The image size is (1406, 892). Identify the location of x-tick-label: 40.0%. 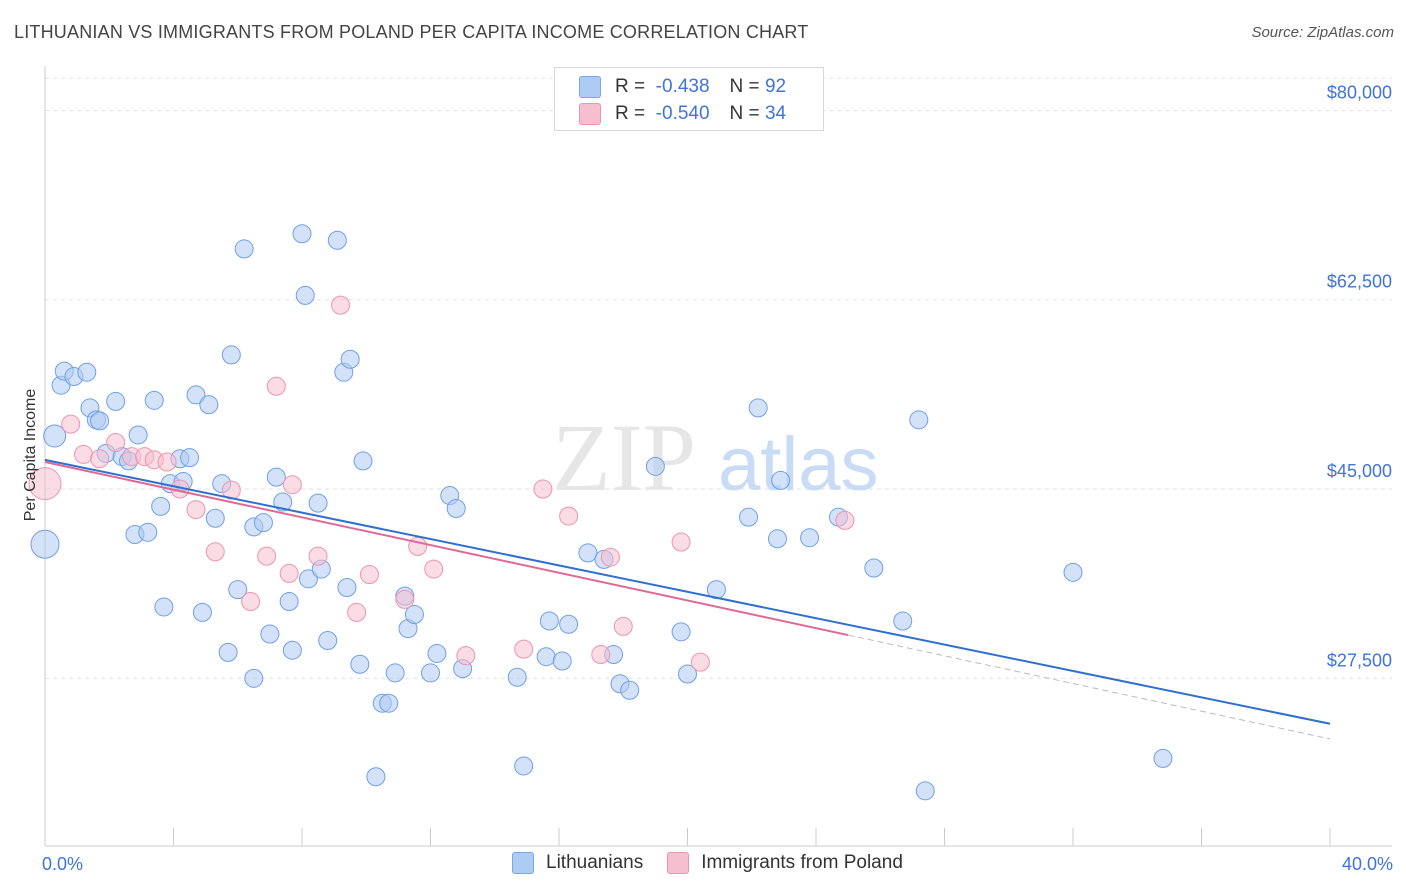
(1367, 864).